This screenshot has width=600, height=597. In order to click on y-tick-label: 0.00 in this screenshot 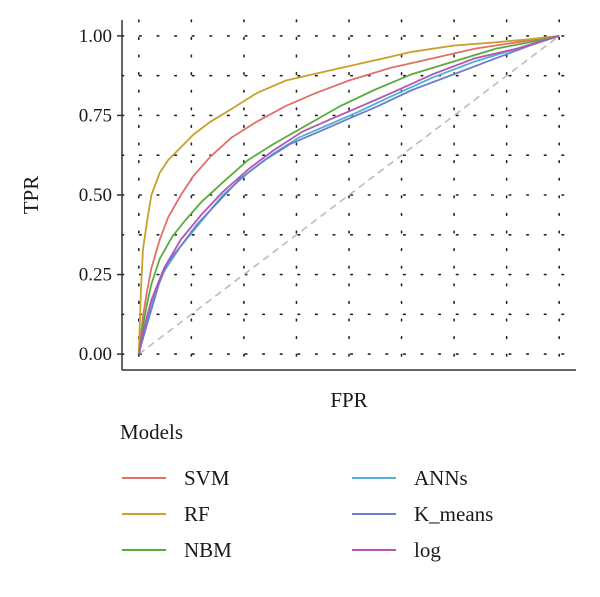, I will do `click(95, 354)`.